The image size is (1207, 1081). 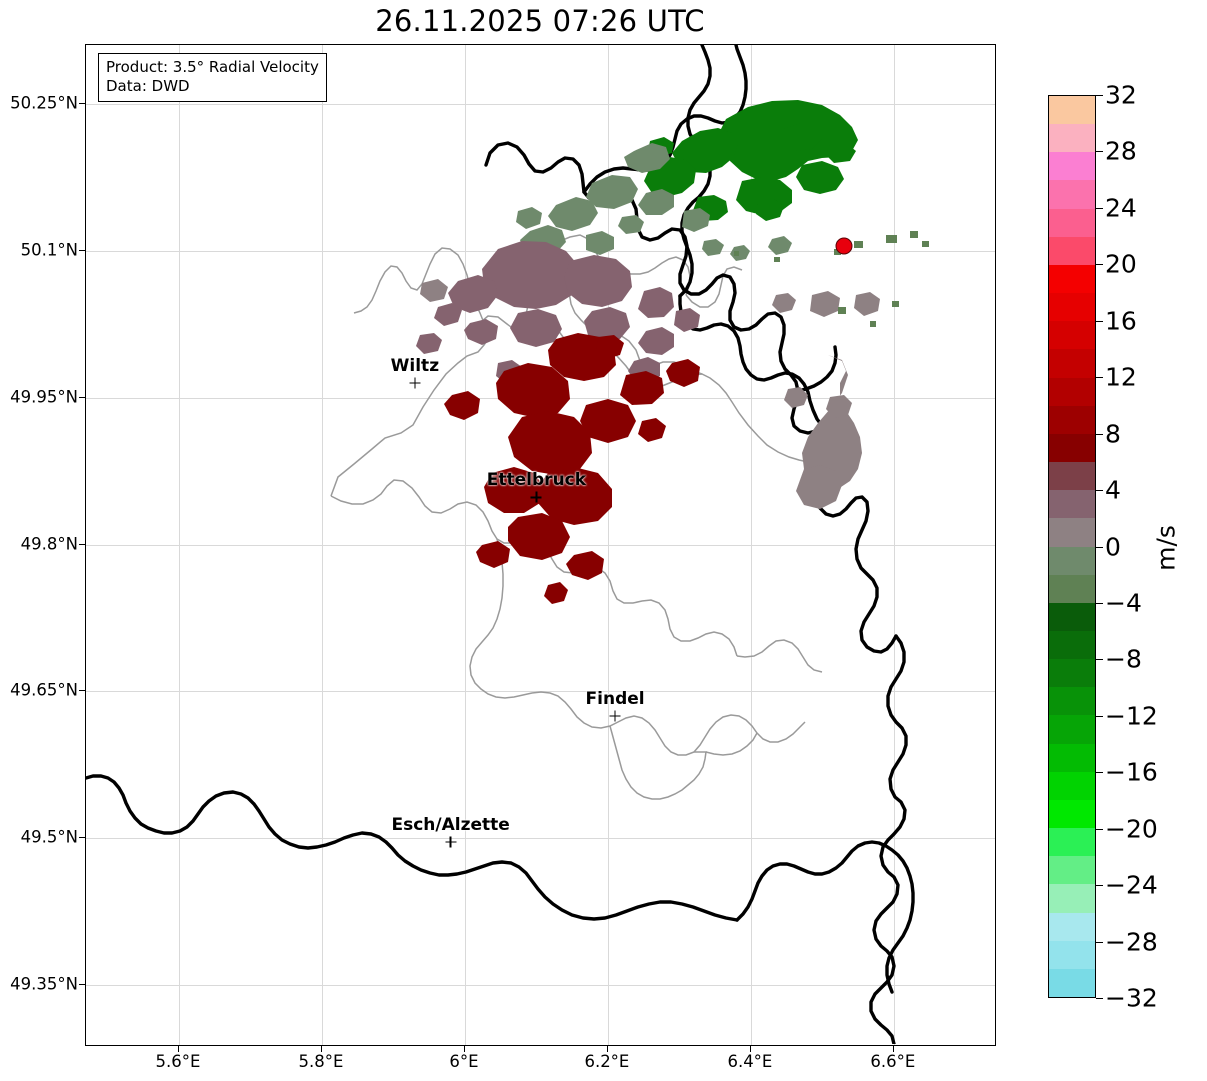 What do you see at coordinates (615, 698) in the screenshot?
I see `city-label-findel: Findel` at bounding box center [615, 698].